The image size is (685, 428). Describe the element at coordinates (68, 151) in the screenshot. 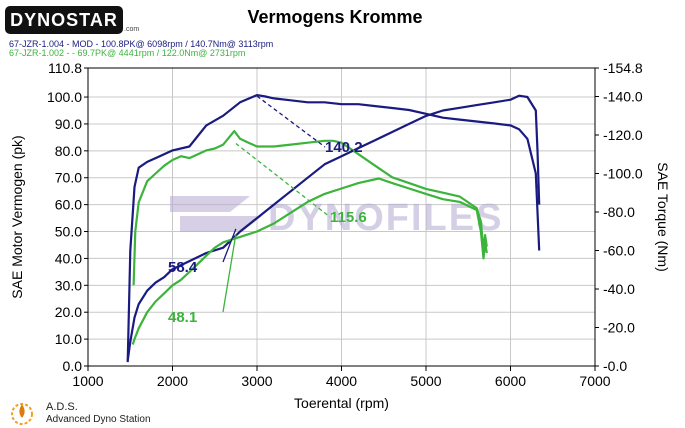

I see `y-left-tick-label: 80.0` at that location.